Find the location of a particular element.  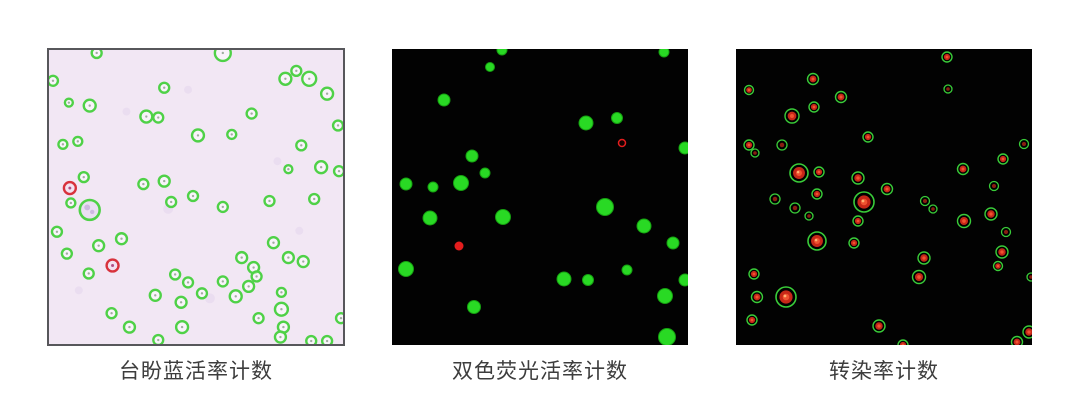

caption-transfection: 转染率计数 is located at coordinates (884, 371).